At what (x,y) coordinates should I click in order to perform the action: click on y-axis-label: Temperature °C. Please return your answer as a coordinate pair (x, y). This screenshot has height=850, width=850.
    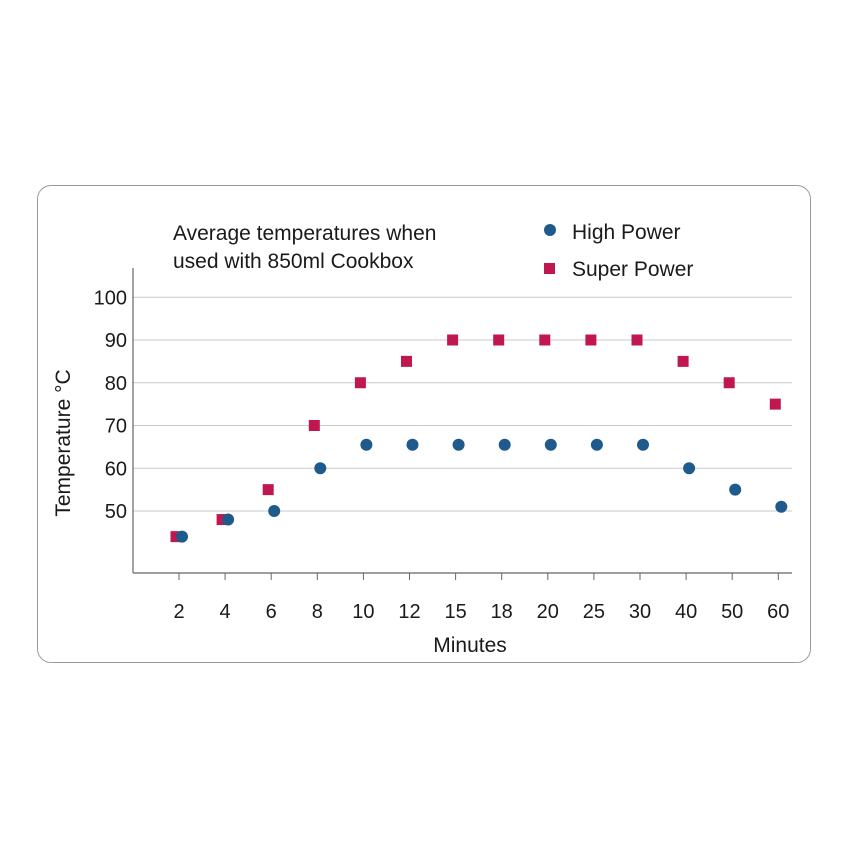
    Looking at the image, I should click on (63, 442).